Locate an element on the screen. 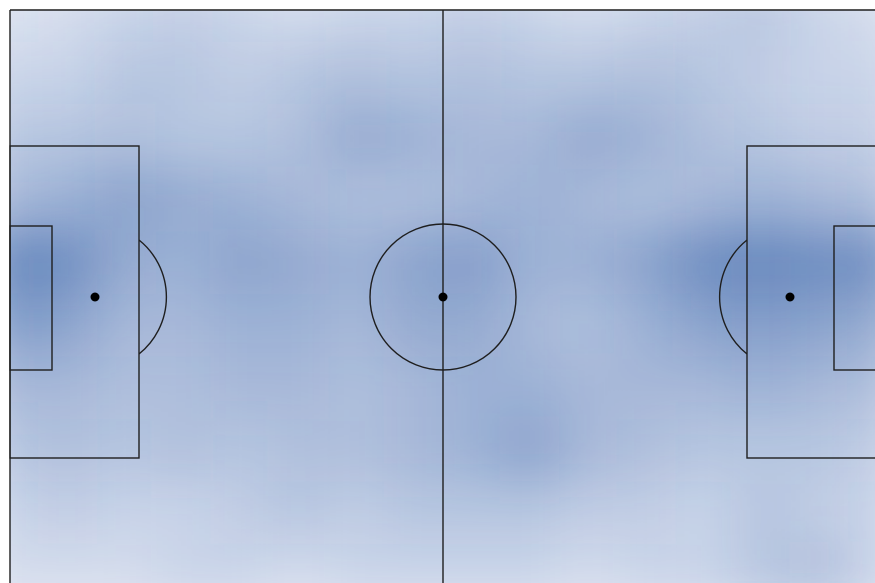  centre-spot is located at coordinates (443, 297).